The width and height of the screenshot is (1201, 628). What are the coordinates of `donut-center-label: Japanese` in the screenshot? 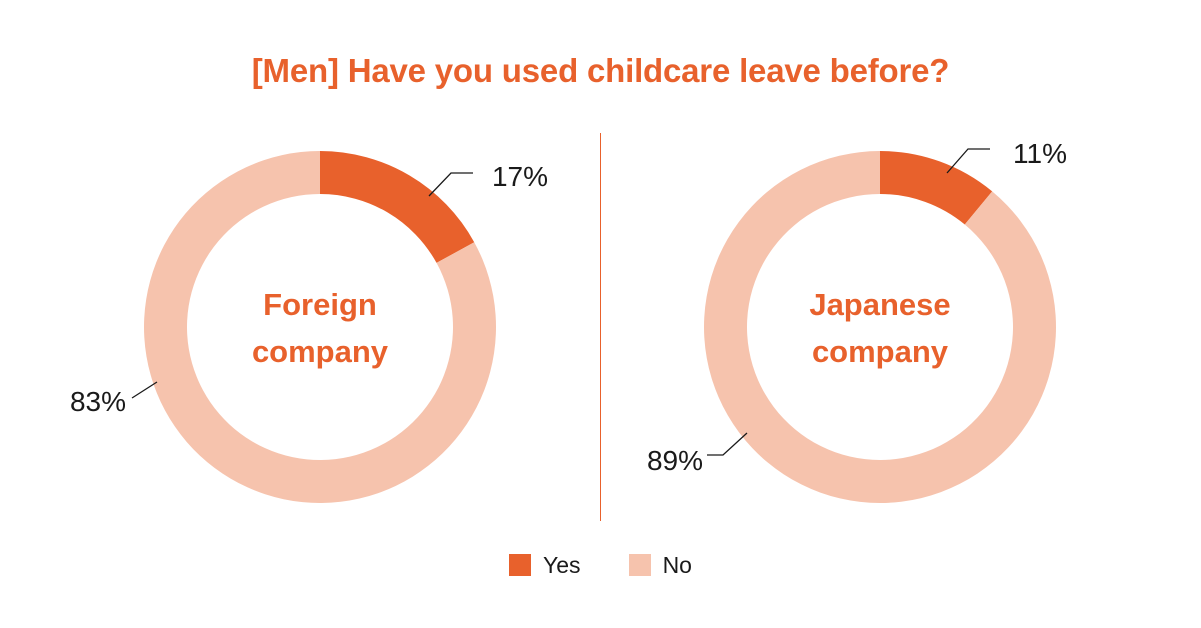 It's located at (879, 304).